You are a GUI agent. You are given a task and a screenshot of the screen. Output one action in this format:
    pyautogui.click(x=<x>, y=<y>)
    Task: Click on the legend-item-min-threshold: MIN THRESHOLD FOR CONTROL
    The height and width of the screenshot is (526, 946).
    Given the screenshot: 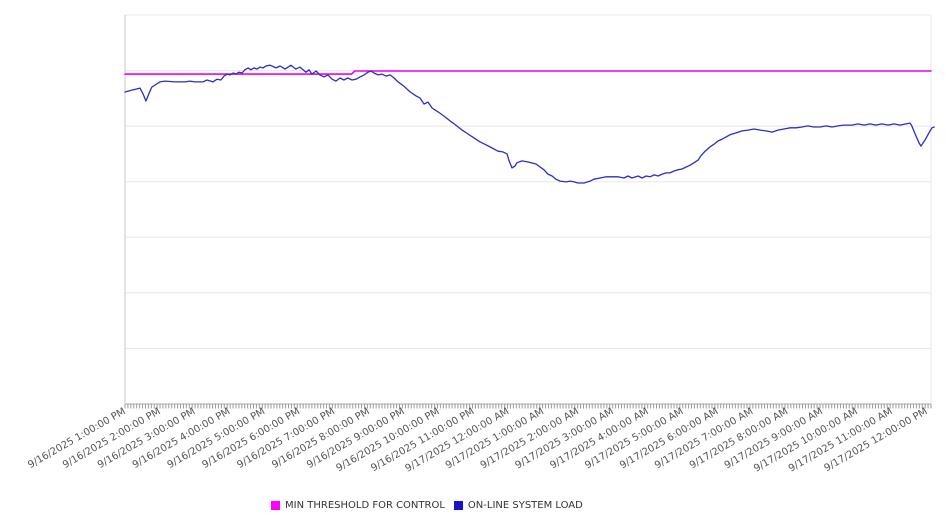 What is the action you would take?
    pyautogui.click(x=358, y=505)
    